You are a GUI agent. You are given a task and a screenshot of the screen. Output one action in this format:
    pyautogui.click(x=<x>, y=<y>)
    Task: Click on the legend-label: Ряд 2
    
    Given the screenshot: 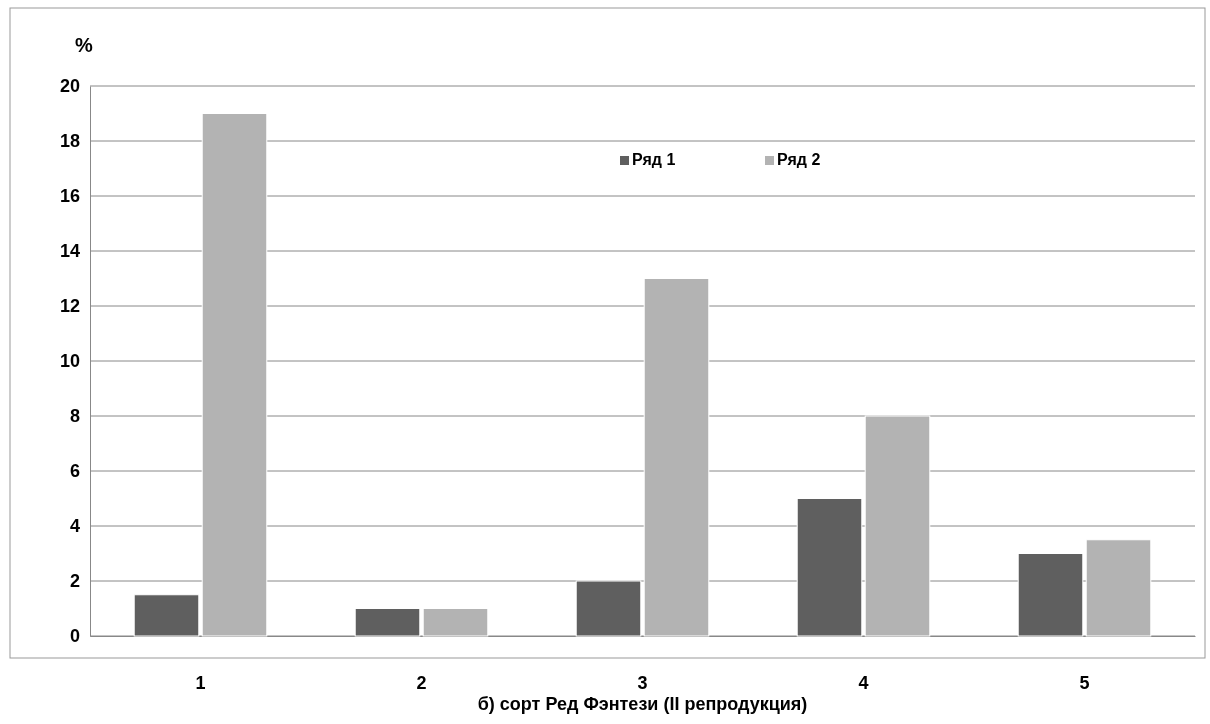 What is the action you would take?
    pyautogui.click(x=799, y=159)
    